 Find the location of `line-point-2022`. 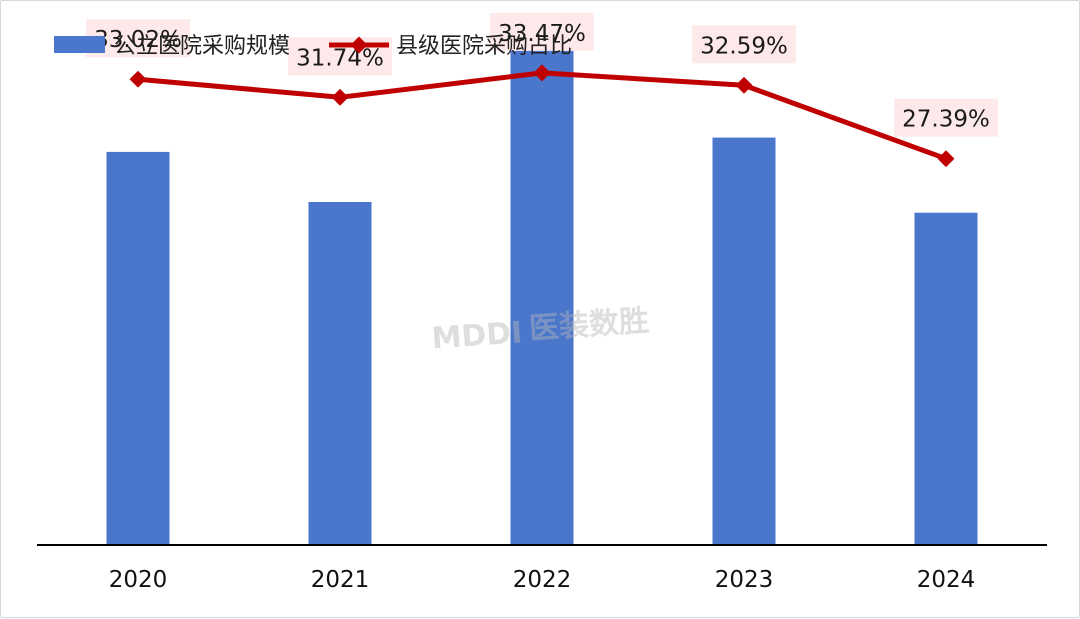

line-point-2022 is located at coordinates (542, 73).